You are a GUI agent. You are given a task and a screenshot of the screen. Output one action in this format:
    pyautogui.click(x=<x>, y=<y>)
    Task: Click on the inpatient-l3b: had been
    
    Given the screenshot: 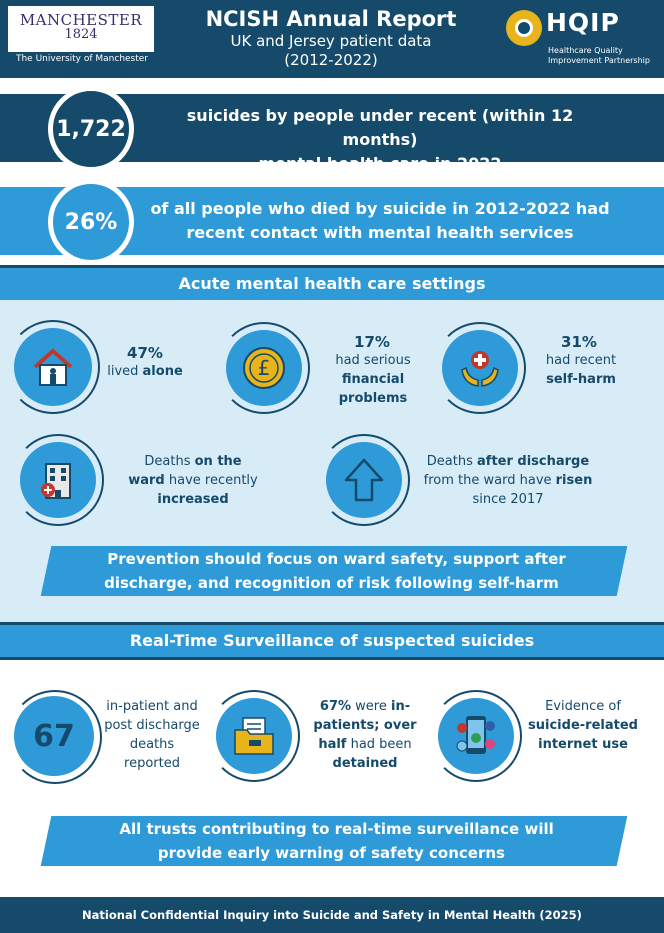 What is the action you would take?
    pyautogui.click(x=379, y=744)
    